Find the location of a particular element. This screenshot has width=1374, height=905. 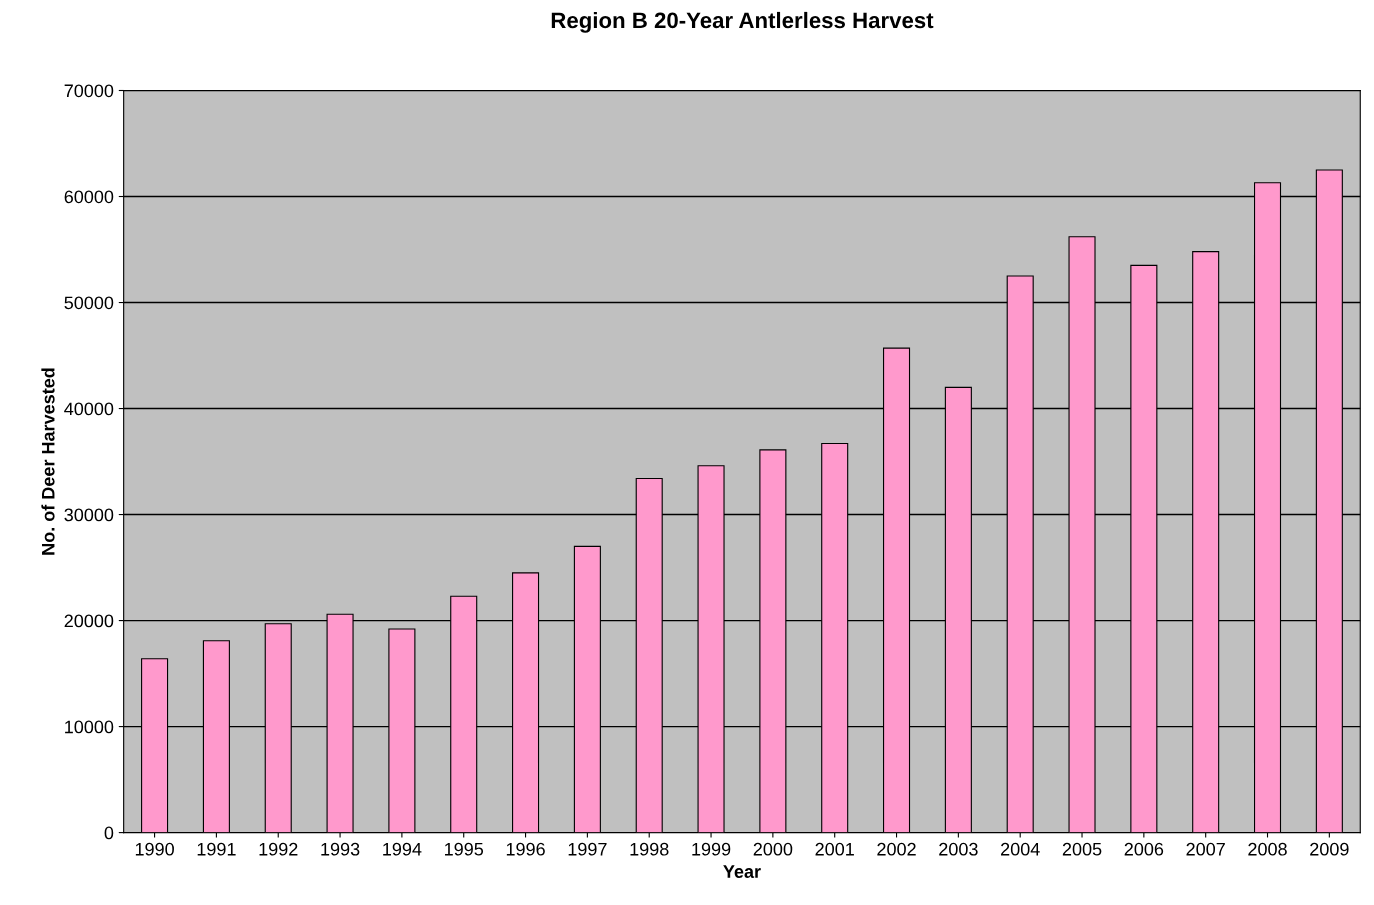

x-tick-label: 2006 is located at coordinates (1144, 849).